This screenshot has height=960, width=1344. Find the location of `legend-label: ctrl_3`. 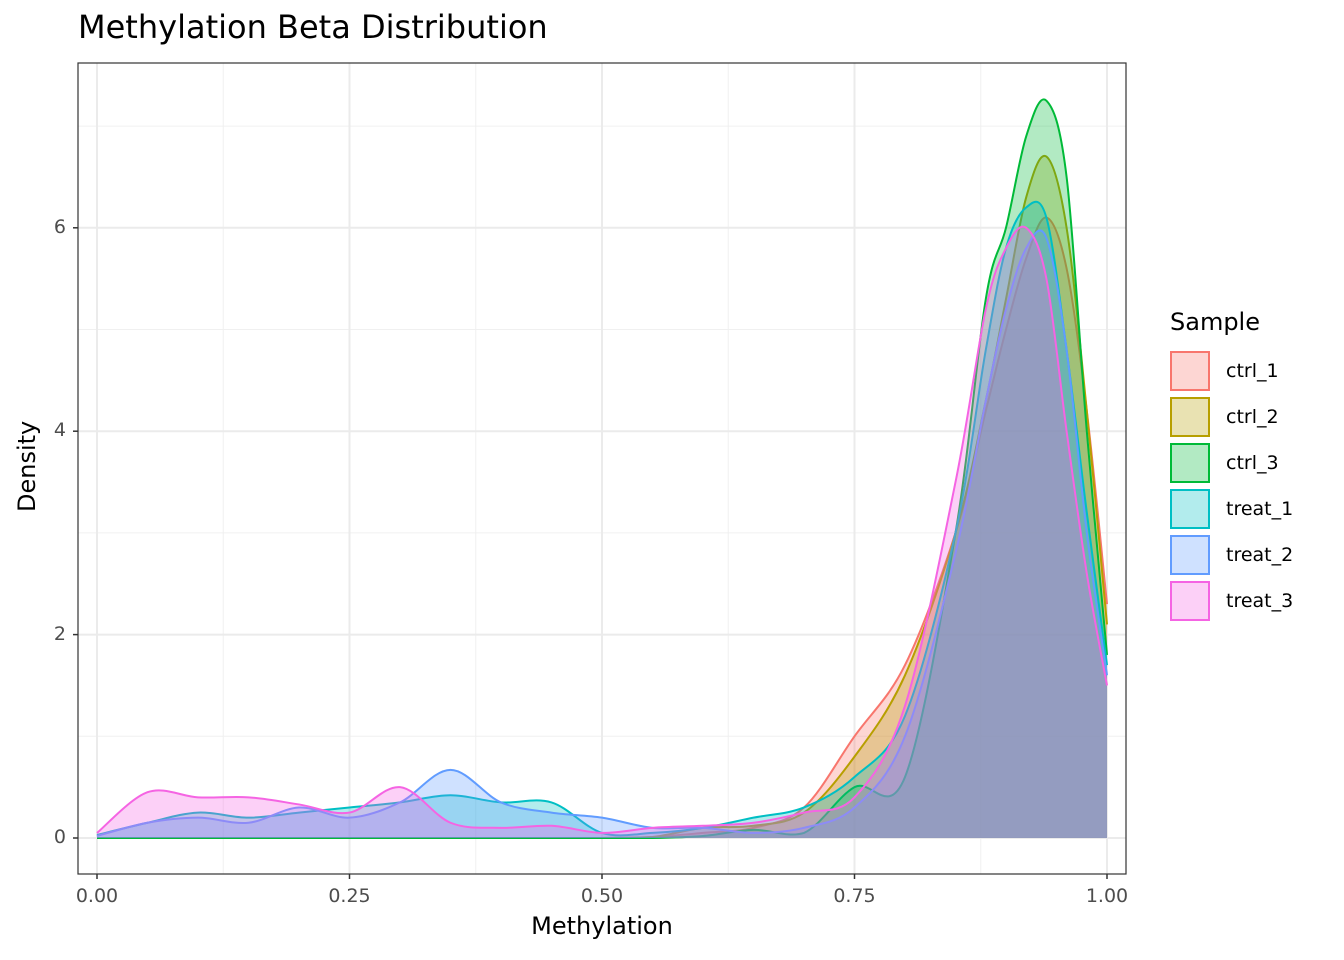

legend-label: ctrl_3 is located at coordinates (1252, 463).